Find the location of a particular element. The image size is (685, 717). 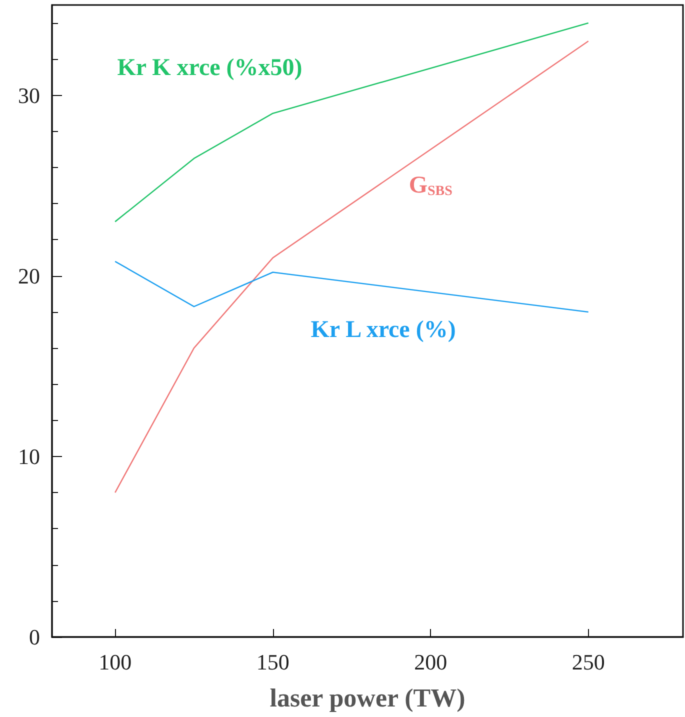

x-tick-label: 200 is located at coordinates (431, 662).